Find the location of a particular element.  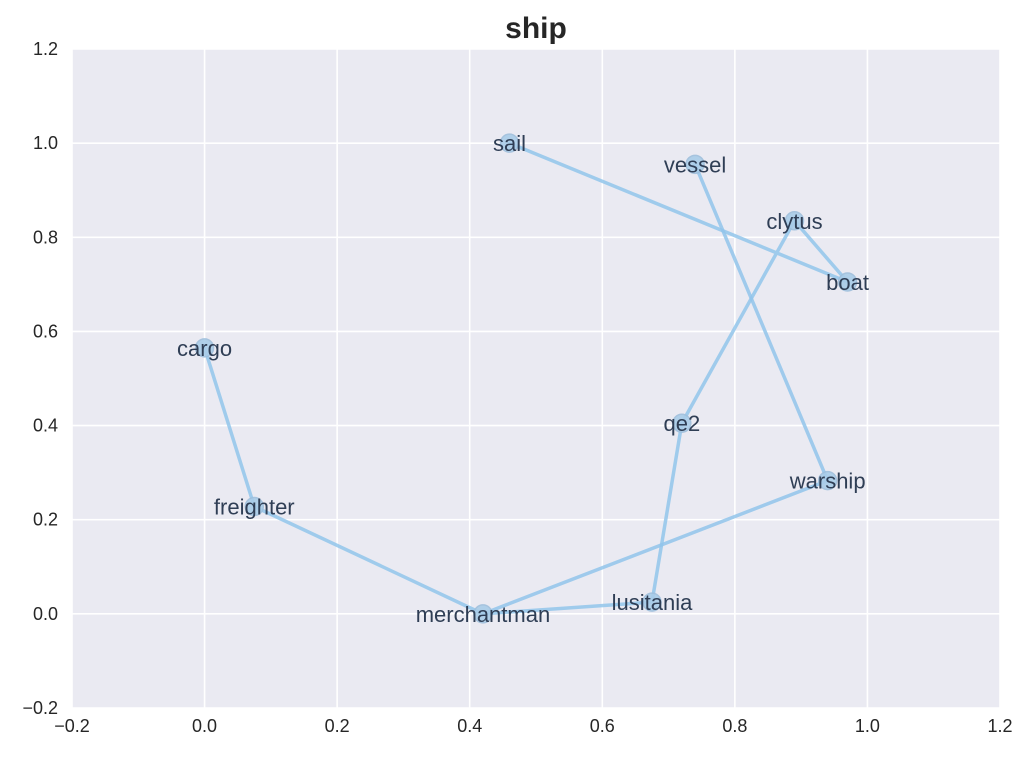

x-tick-label: 0.0 is located at coordinates (204, 726).